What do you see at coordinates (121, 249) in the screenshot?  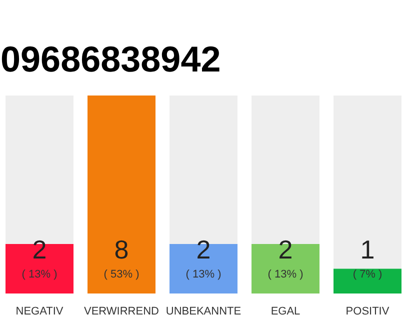 I see `data-label: 8` at bounding box center [121, 249].